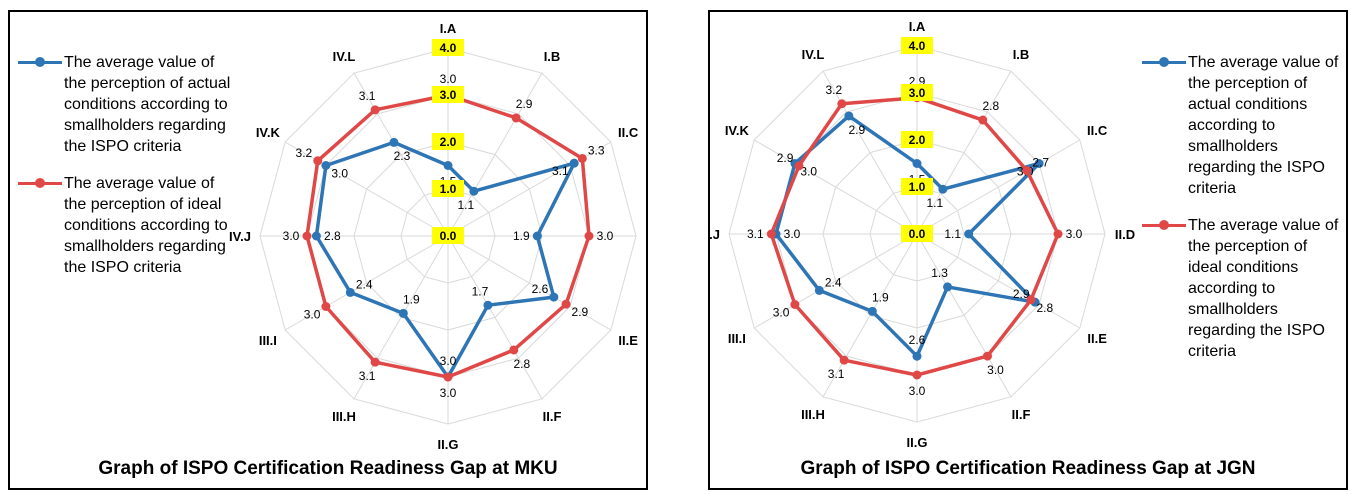 This screenshot has height=496, width=1358. I want to click on legend-marker-actual, so click(1164, 62).